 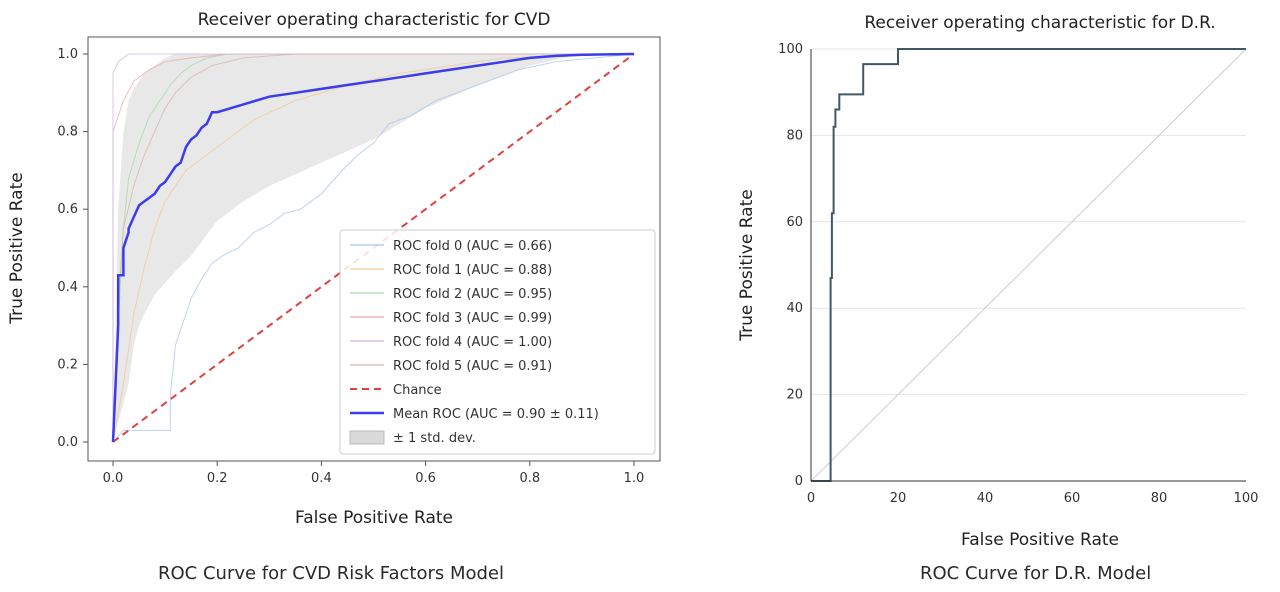 What do you see at coordinates (67, 54) in the screenshot?
I see `y-tick-label: 1.0` at bounding box center [67, 54].